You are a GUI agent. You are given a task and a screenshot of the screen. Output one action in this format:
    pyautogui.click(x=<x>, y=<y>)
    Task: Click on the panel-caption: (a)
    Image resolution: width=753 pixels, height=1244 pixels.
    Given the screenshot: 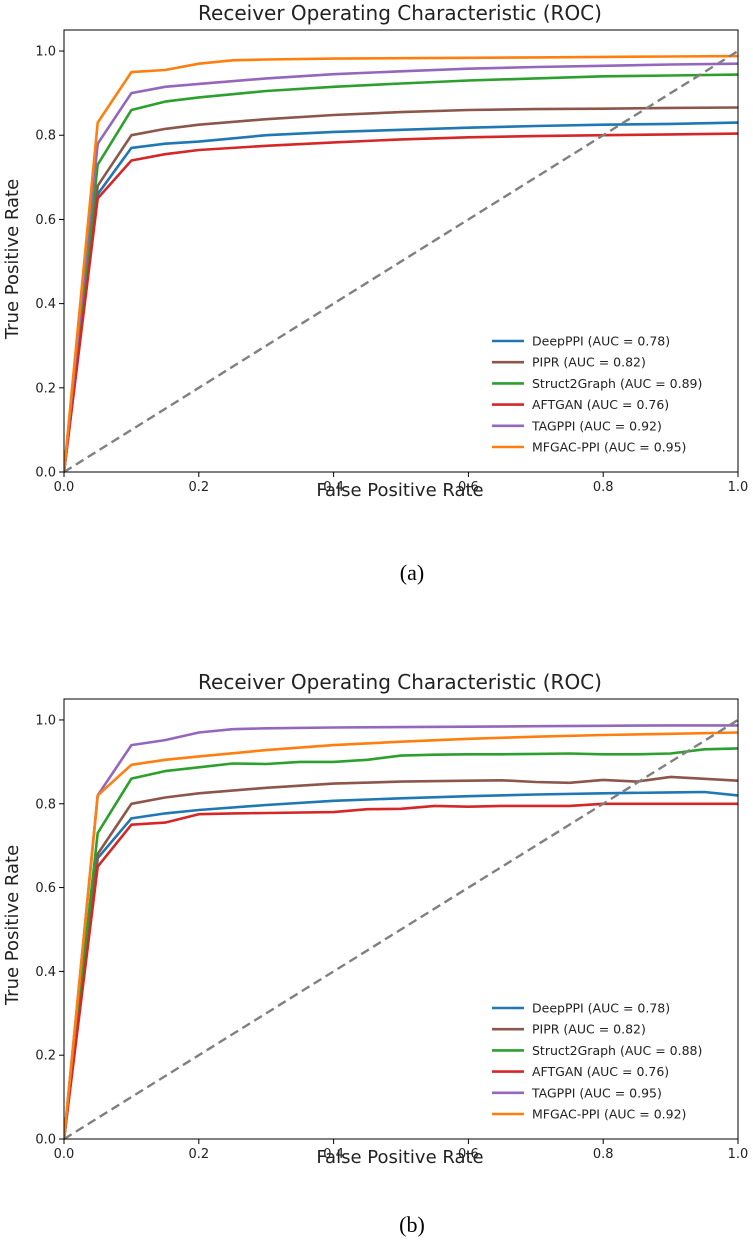 What is the action you would take?
    pyautogui.click(x=412, y=572)
    